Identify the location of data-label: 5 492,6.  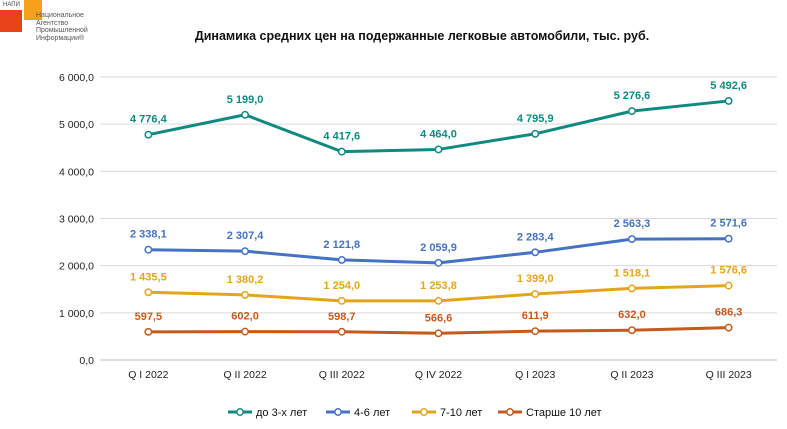
(728, 86).